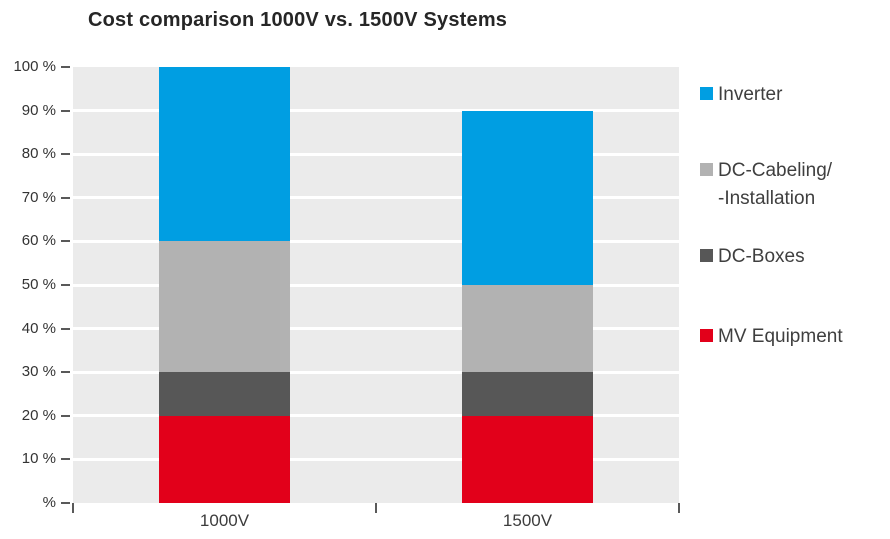 This screenshot has height=539, width=890. Describe the element at coordinates (38, 328) in the screenshot. I see `y-axis-tick-label: 40 %` at that location.